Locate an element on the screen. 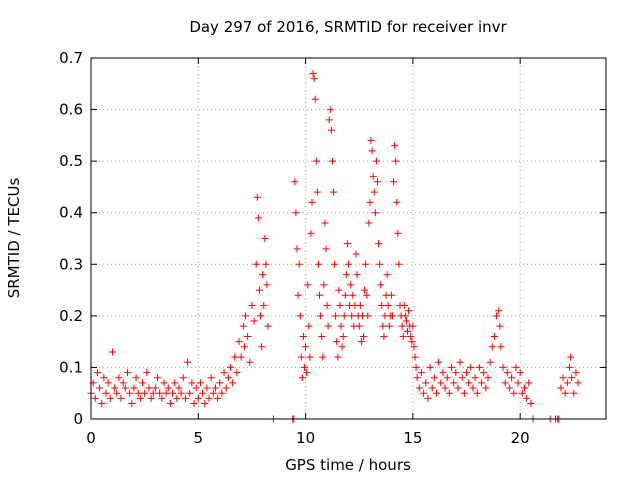 This screenshot has height=480, width=640. x-tick-label: 20 is located at coordinates (520, 438).